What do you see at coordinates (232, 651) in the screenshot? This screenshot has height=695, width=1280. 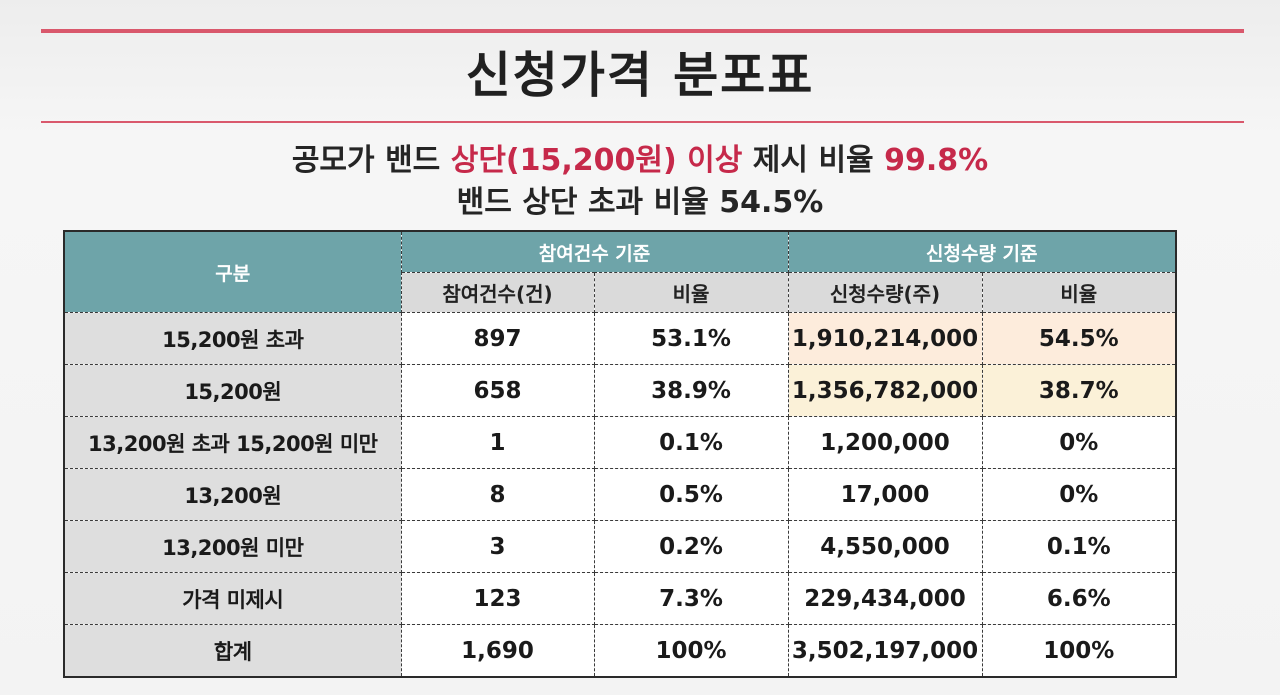 I see `row-label: 합계` at bounding box center [232, 651].